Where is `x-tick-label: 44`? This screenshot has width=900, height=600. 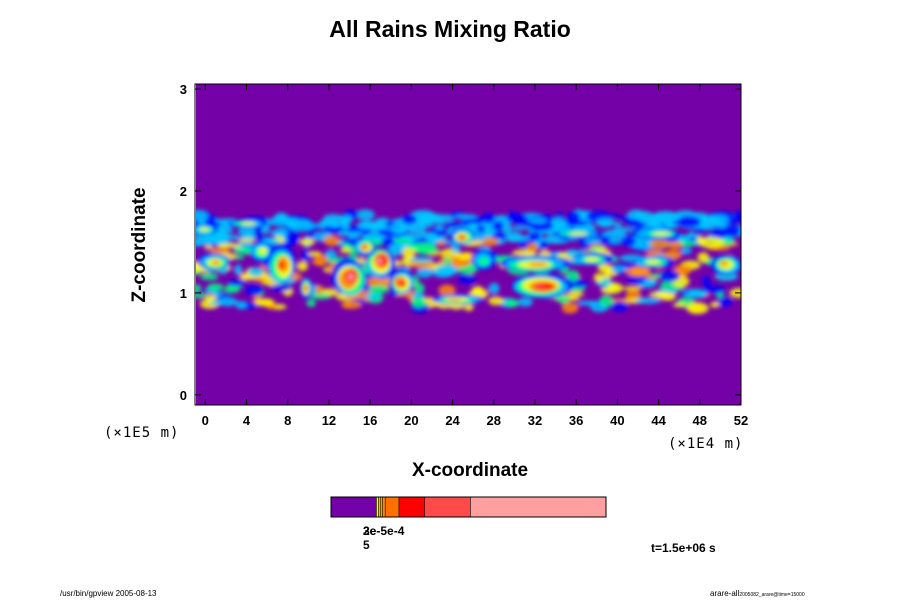 x-tick-label: 44 is located at coordinates (658, 420).